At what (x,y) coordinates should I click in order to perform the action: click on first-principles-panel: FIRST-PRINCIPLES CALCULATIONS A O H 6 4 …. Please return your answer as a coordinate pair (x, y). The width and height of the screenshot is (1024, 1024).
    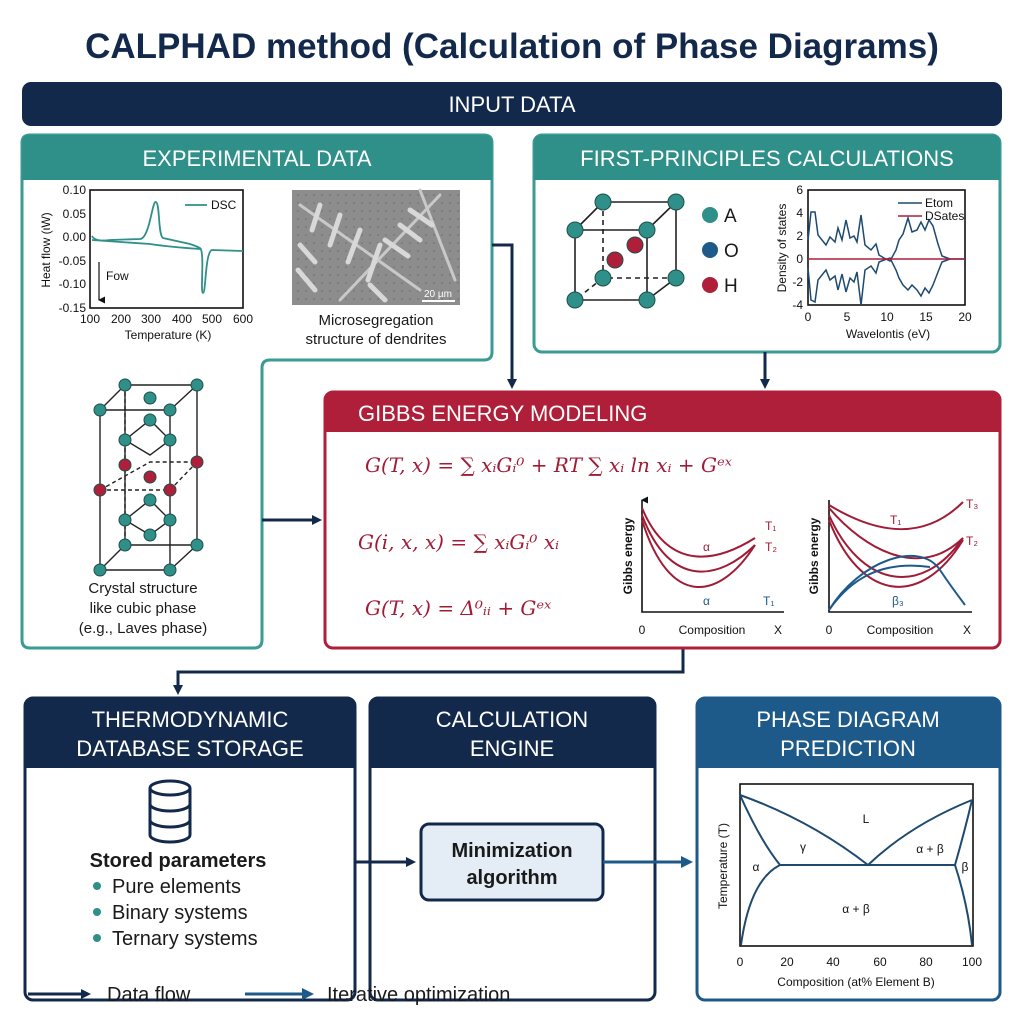
    Looking at the image, I should click on (767, 243).